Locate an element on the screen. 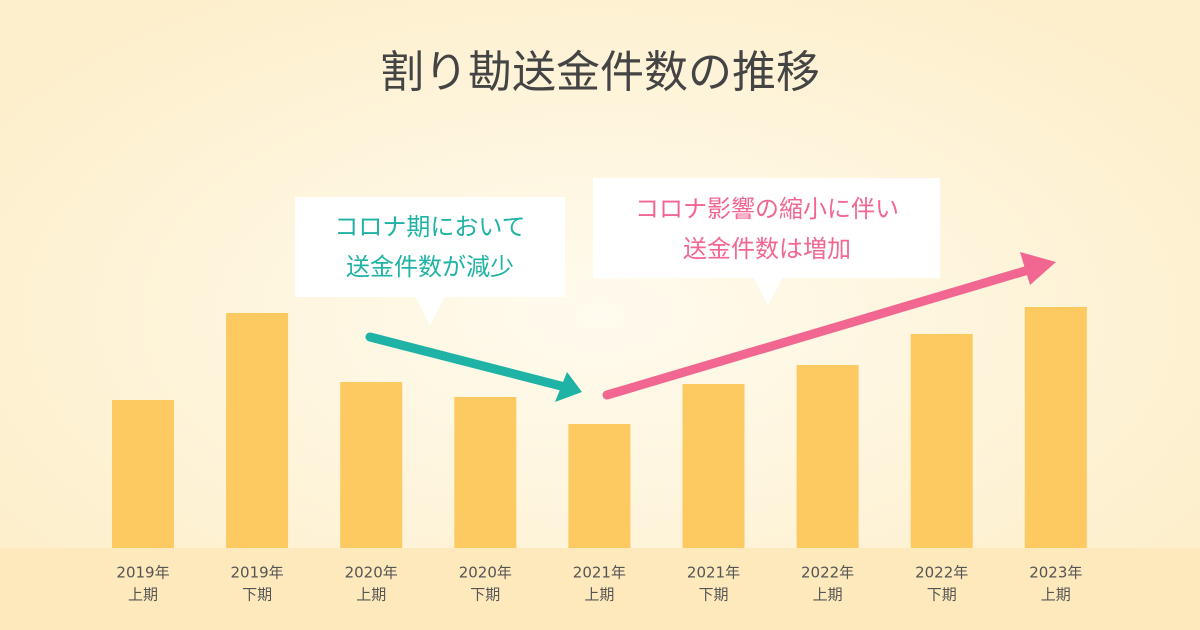 The height and width of the screenshot is (630, 1200). floor is located at coordinates (600, 589).